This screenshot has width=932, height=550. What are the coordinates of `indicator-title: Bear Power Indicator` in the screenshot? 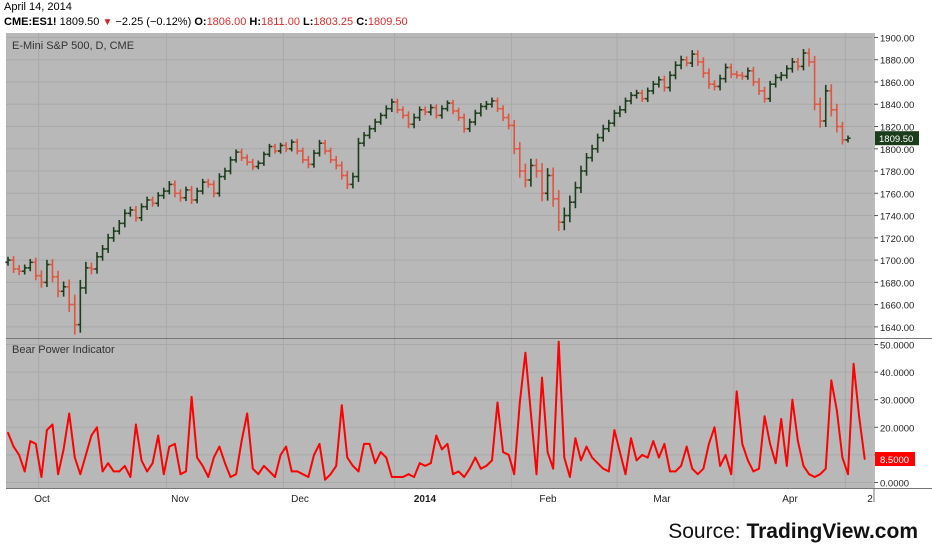 It's located at (63, 350).